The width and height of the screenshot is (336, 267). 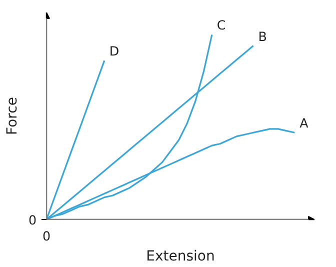 What do you see at coordinates (12, 116) in the screenshot?
I see `y-axis-title: Force` at bounding box center [12, 116].